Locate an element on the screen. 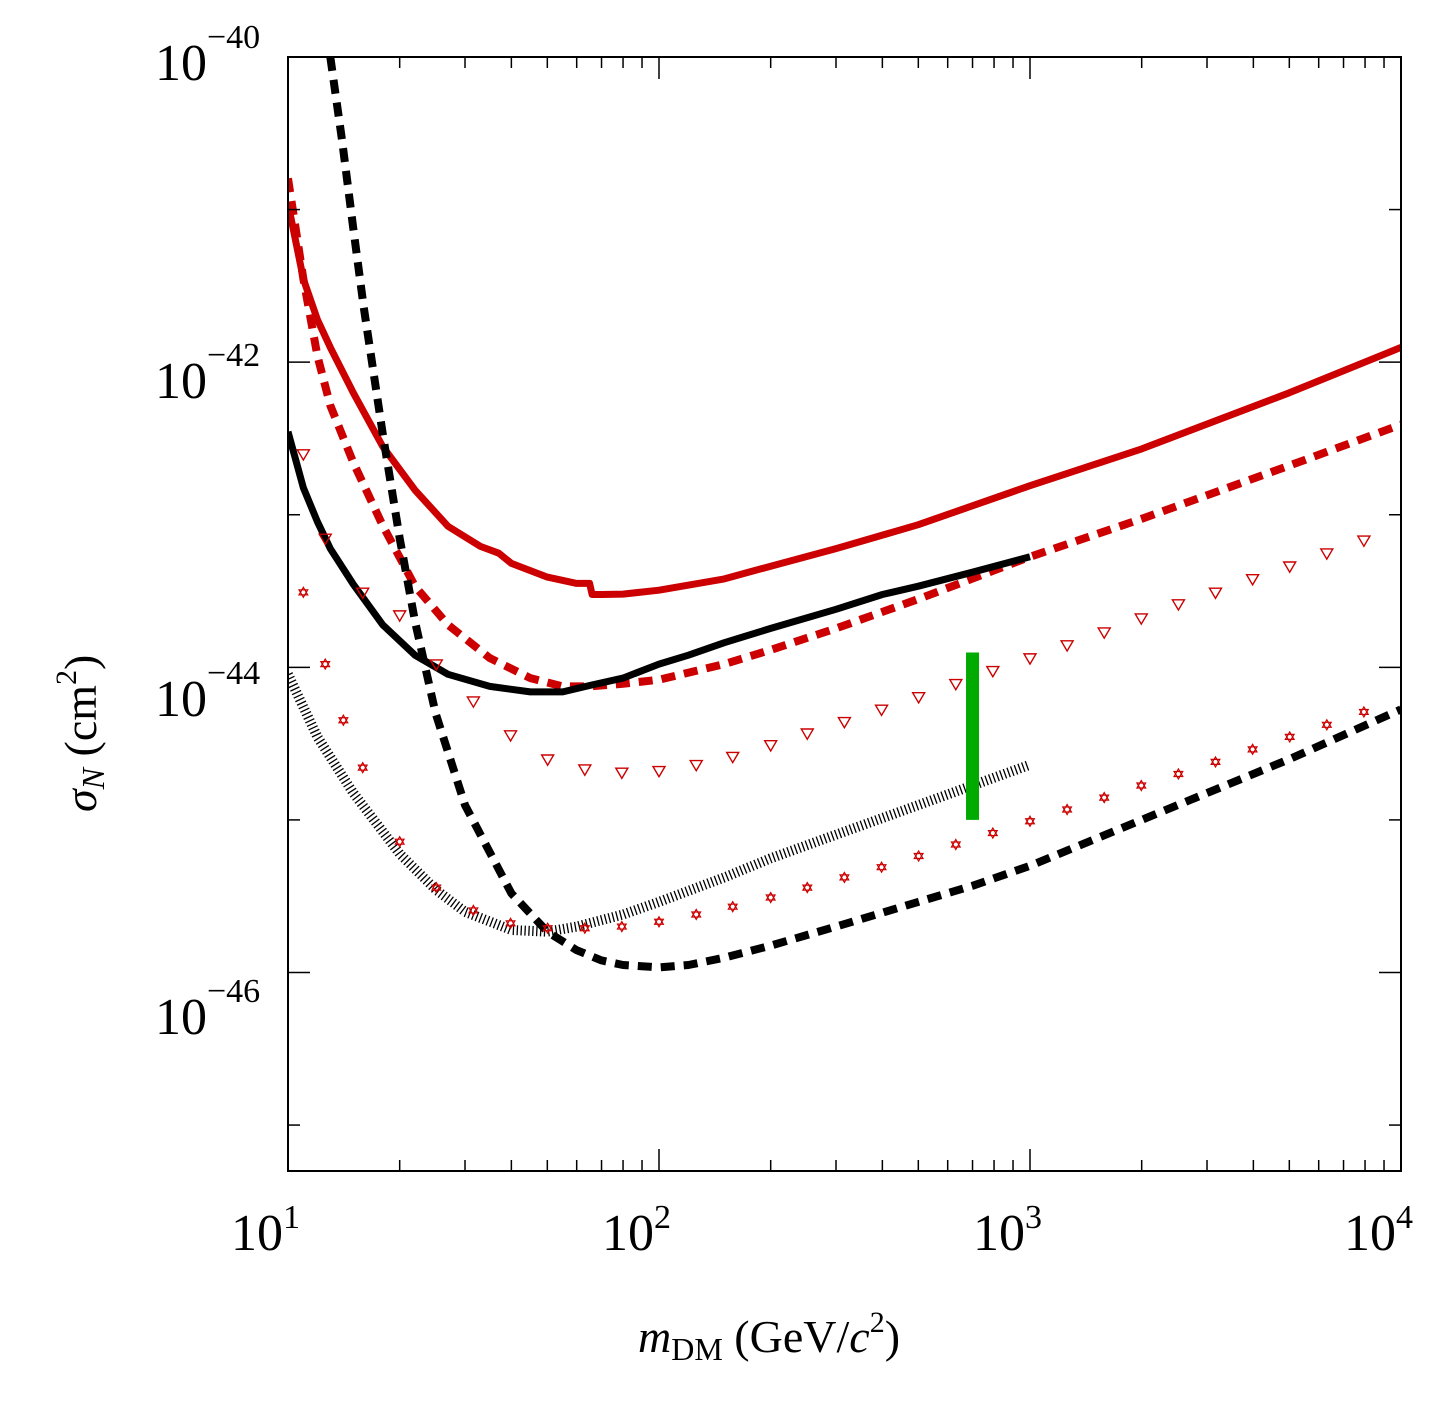 This screenshot has height=1409, width=1452. svg-text: σN (cm2) is located at coordinates (80, 733).